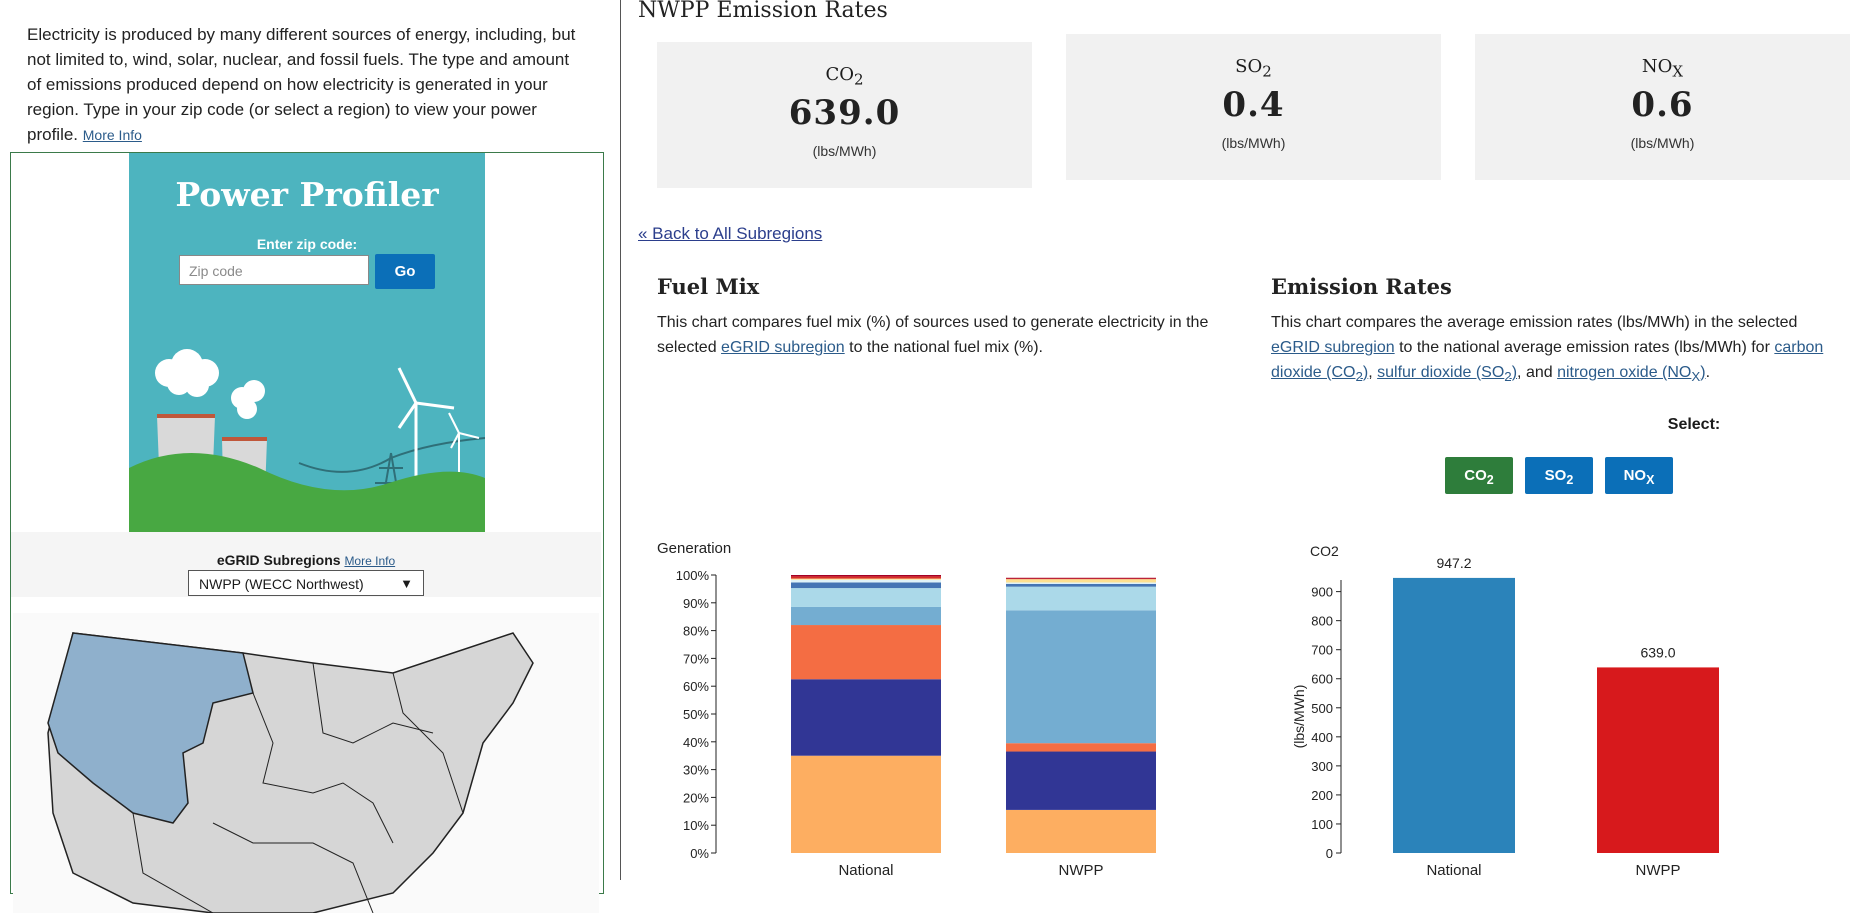 The width and height of the screenshot is (1850, 918). Describe the element at coordinates (1322, 795) in the screenshot. I see `emission-chart-tick-label: 200` at that location.